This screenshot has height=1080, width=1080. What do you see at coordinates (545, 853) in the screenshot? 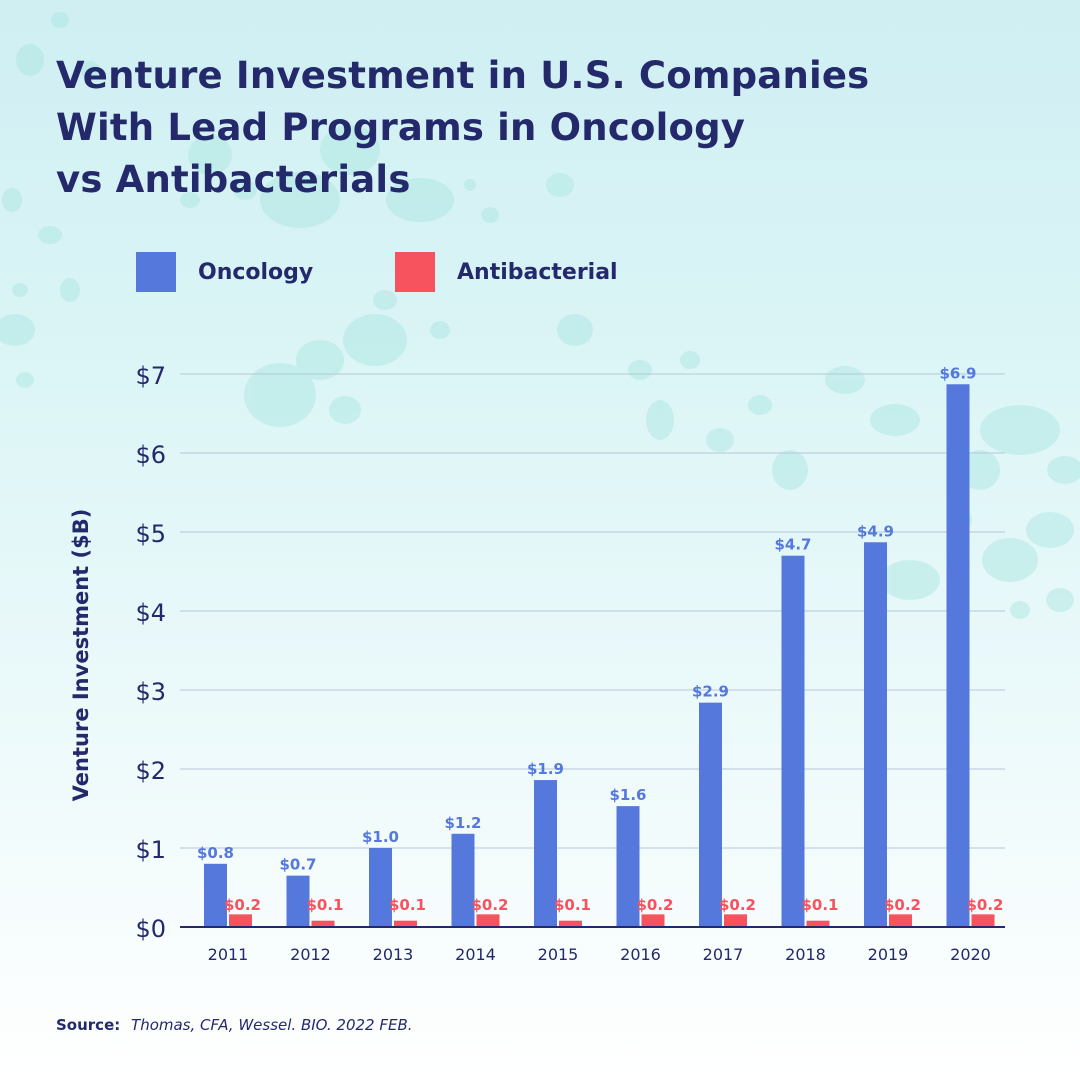
I see `bar-oncology-2015` at bounding box center [545, 853].